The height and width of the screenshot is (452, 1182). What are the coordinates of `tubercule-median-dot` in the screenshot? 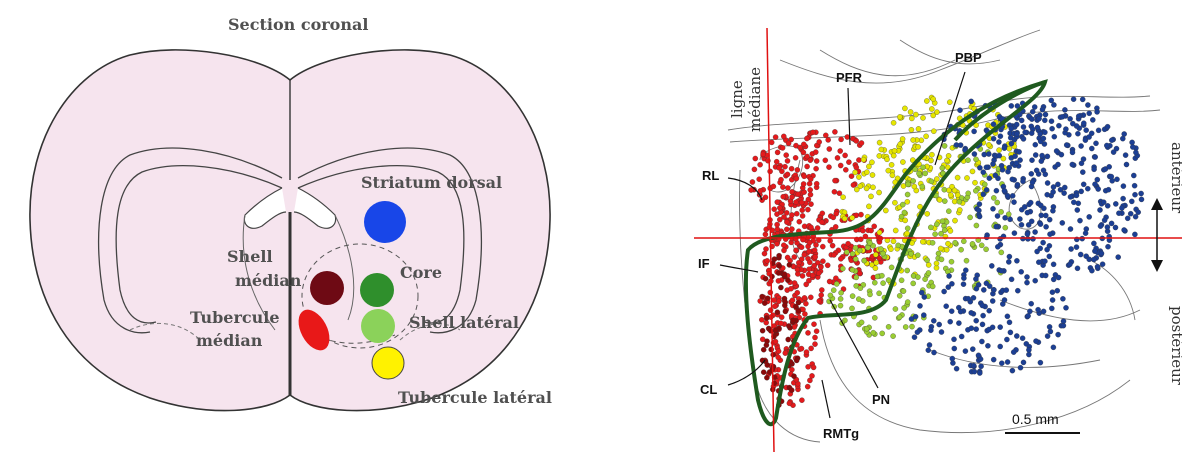 It's located at (314, 330).